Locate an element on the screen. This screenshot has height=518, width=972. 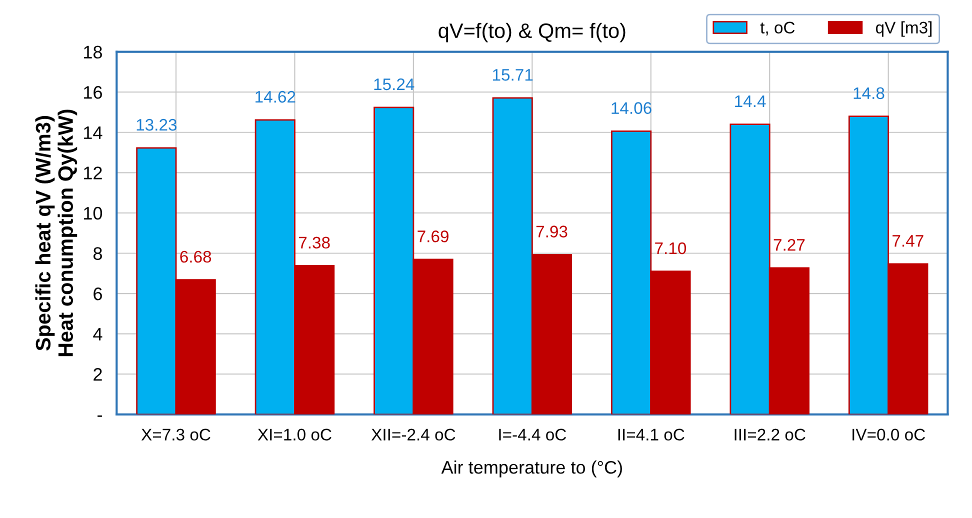
data-label: 15.71 is located at coordinates (513, 75).